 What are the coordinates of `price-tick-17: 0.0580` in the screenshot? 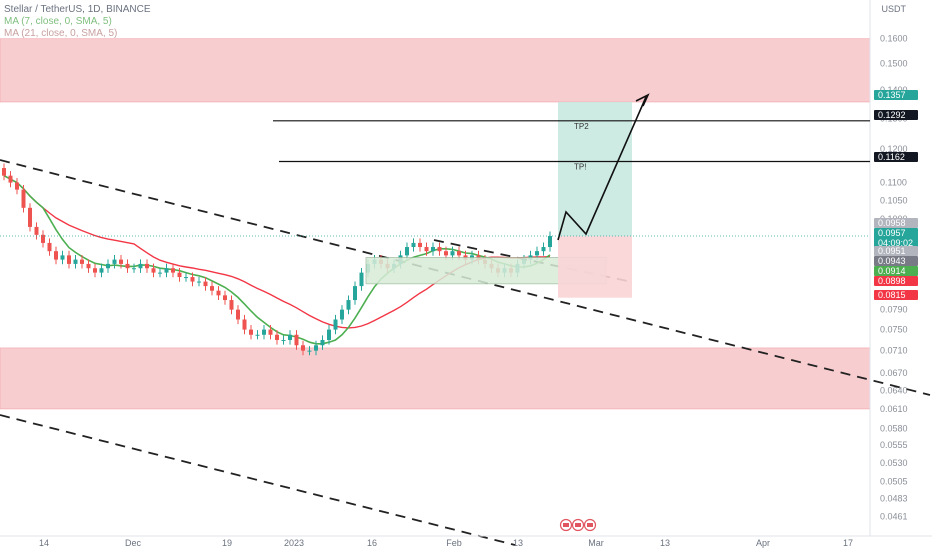 It's located at (894, 428).